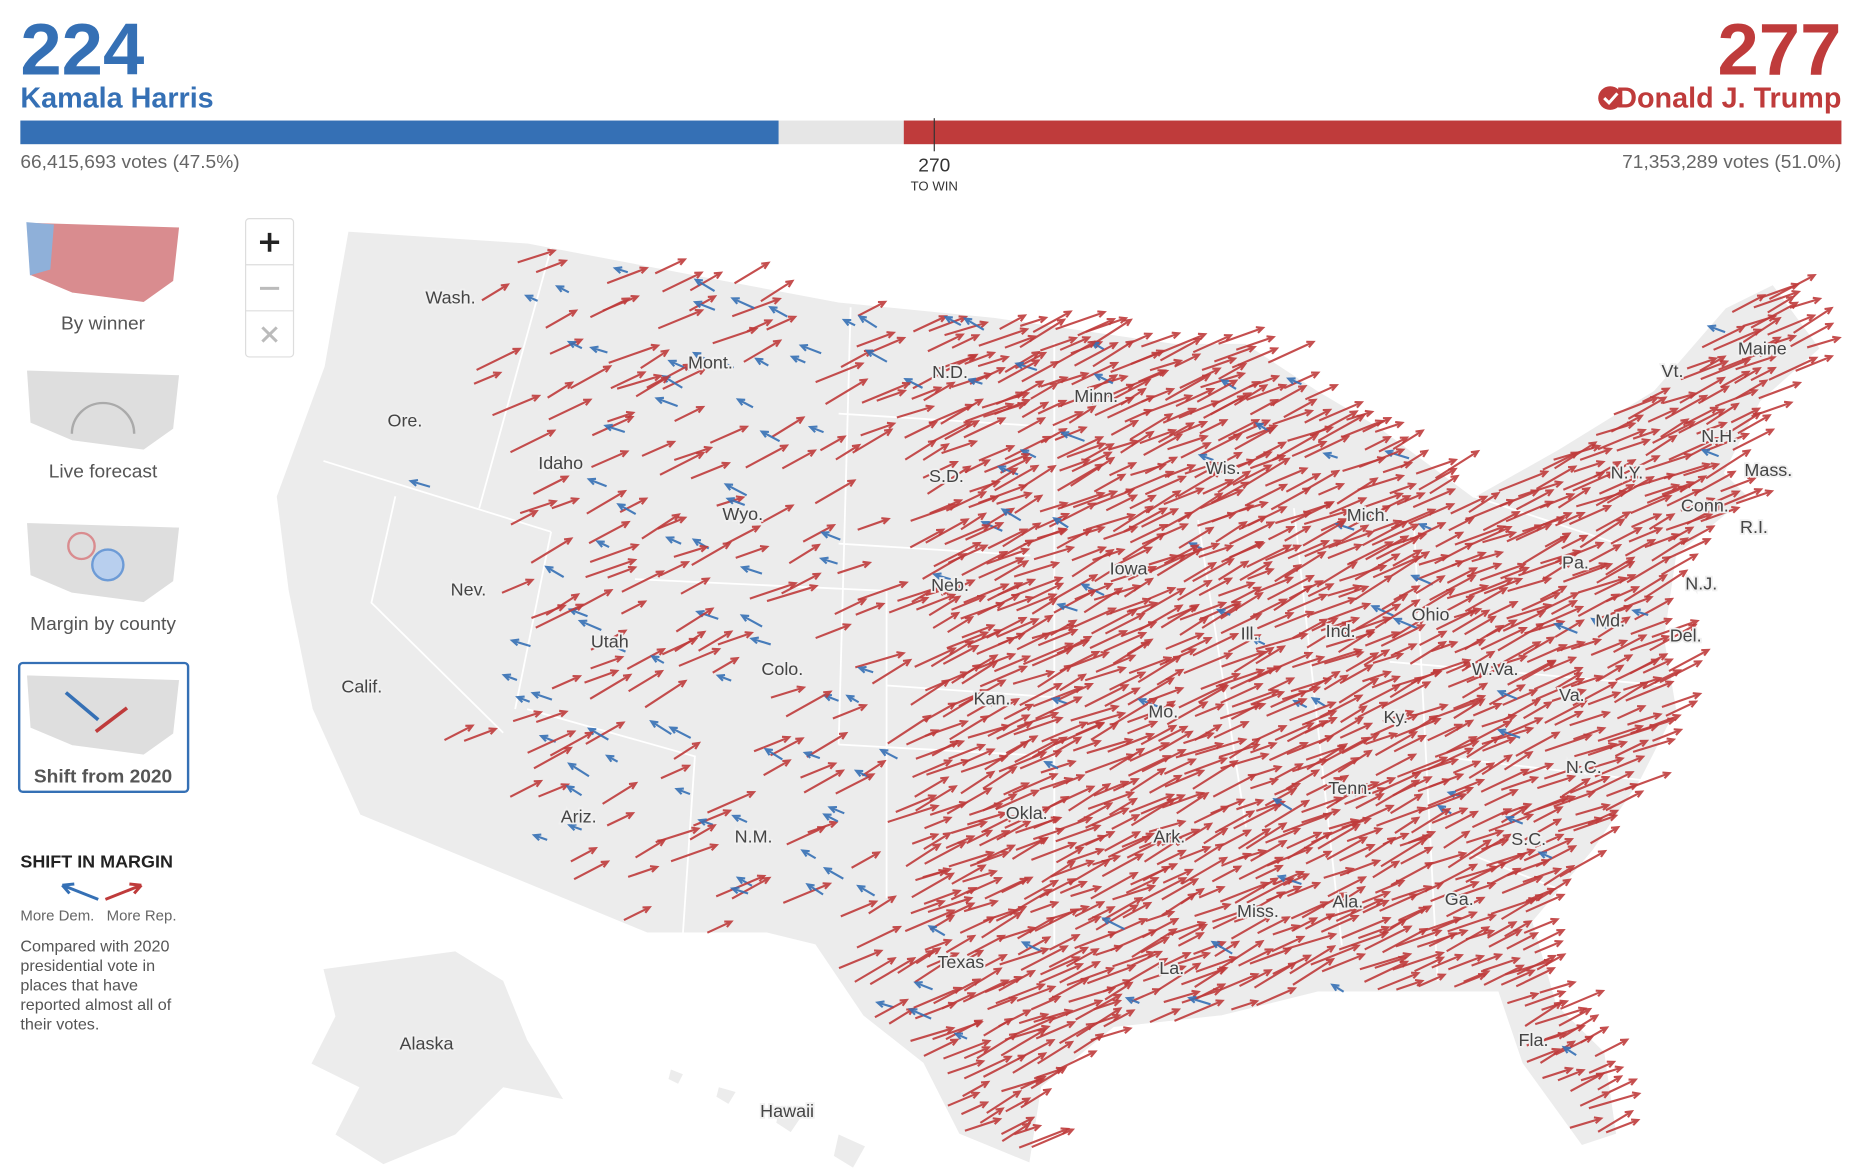 Image resolution: width=1857 pixels, height=1170 pixels. I want to click on state-label: Va., so click(1572, 695).